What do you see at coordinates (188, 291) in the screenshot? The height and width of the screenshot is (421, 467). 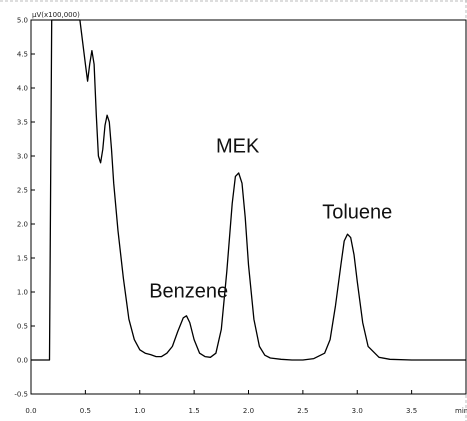 I see `peak-label: Benzene` at bounding box center [188, 291].